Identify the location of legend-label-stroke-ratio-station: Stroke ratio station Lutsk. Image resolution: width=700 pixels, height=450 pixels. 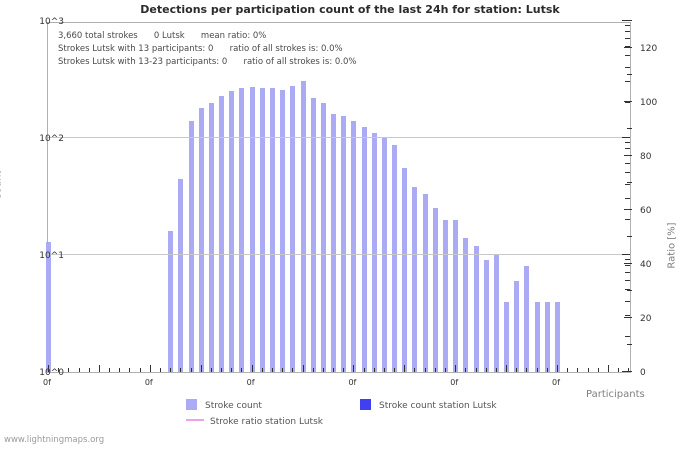
(266, 422).